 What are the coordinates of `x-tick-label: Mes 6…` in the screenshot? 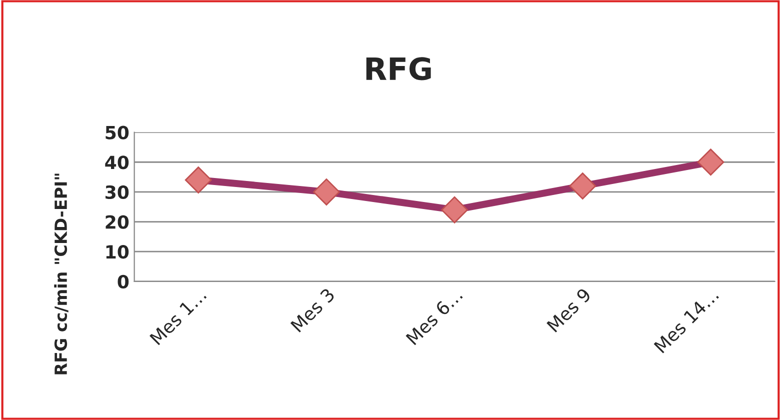 It's located at (434, 317).